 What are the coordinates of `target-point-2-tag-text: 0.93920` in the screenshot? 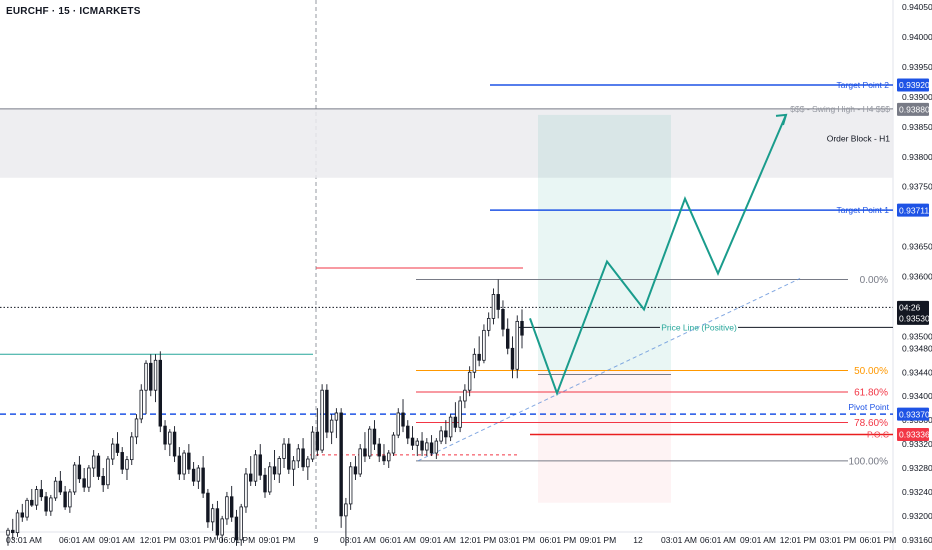 It's located at (914, 85).